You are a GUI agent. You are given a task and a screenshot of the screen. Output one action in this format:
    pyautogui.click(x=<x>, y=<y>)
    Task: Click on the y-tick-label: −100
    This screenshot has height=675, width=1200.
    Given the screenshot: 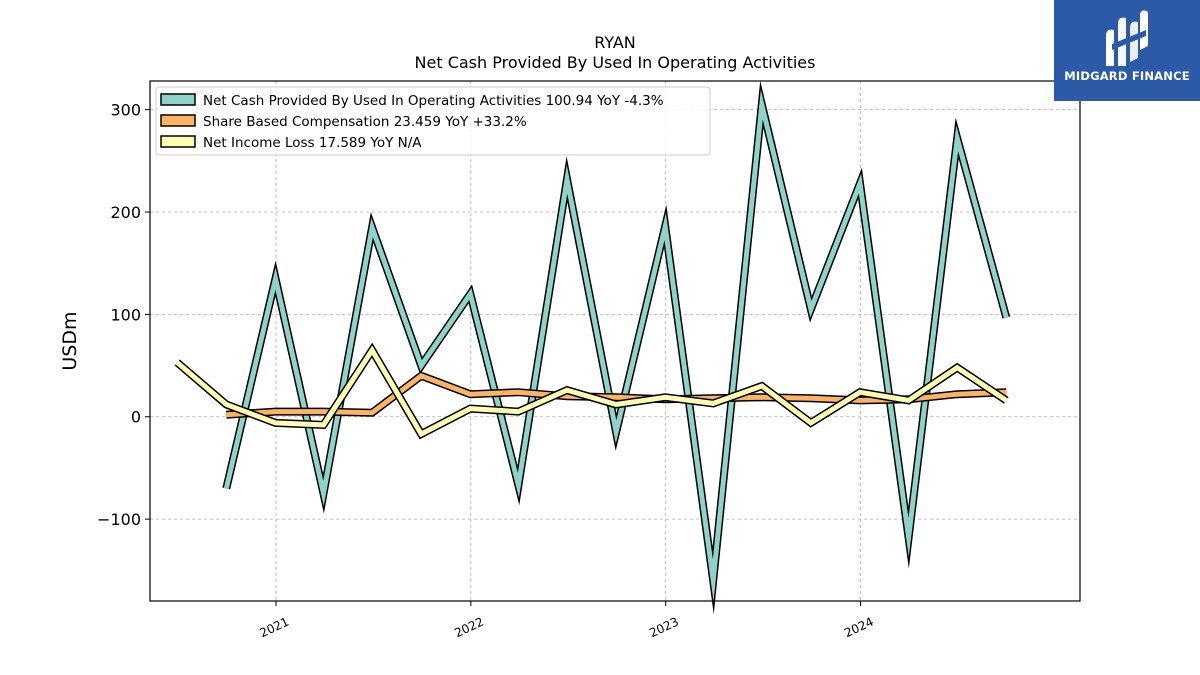 What is the action you would take?
    pyautogui.click(x=119, y=519)
    